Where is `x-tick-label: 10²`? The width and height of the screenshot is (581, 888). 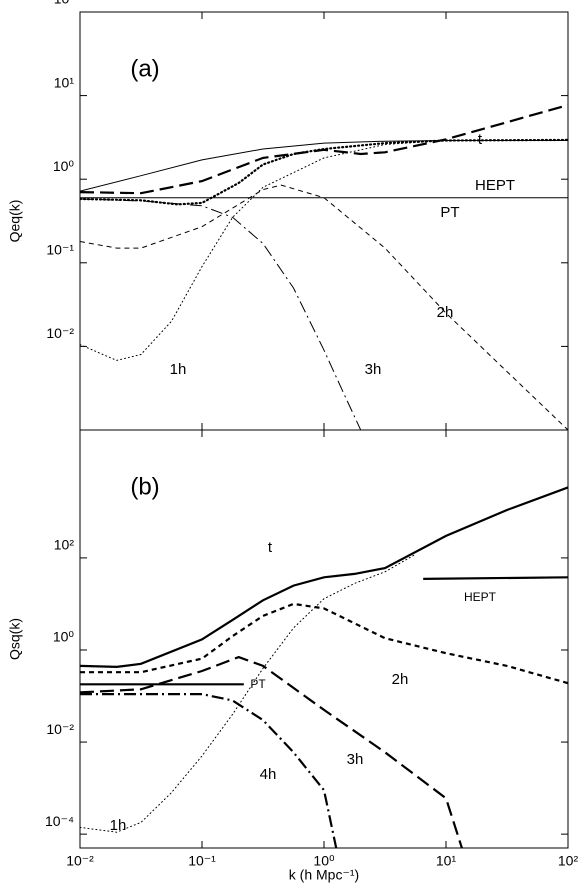 x-tick-label: 10² is located at coordinates (568, 861).